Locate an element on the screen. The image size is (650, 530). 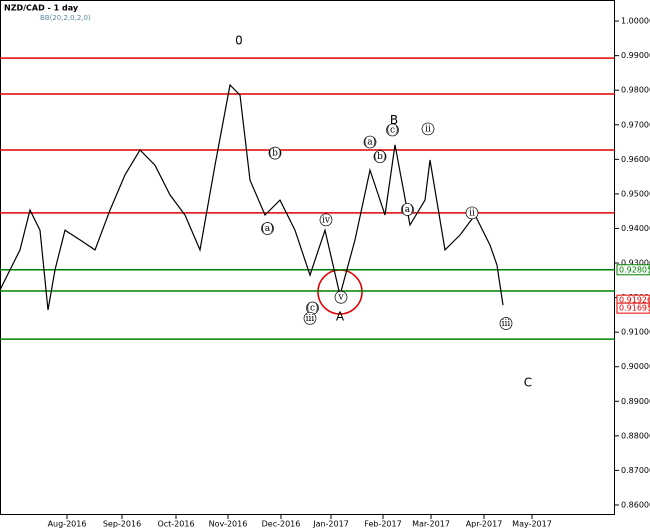
chart-title: NZD/CAD - 1 day is located at coordinates (41, 8).